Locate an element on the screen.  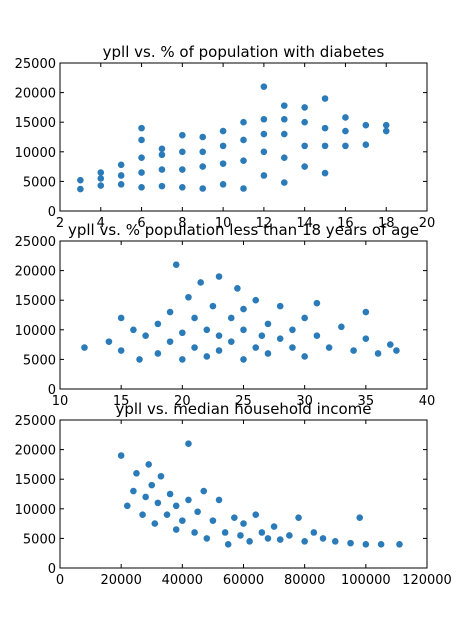
x-tick-label: 60000 is located at coordinates (243, 580).